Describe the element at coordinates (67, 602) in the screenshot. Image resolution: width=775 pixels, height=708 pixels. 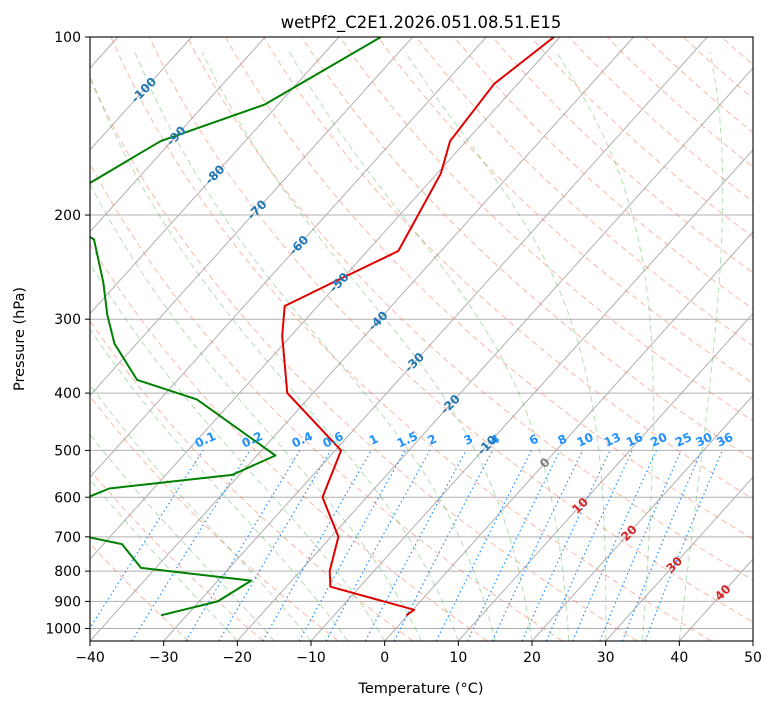
I see `y-tick-label: 900` at that location.